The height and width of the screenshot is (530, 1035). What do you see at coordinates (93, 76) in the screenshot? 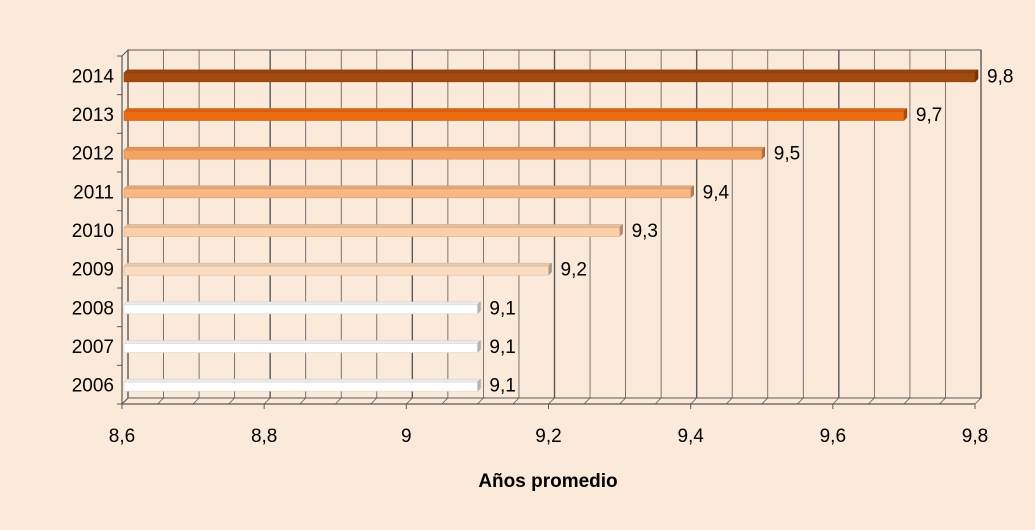
I see `y-tick-label: 2014` at bounding box center [93, 76].